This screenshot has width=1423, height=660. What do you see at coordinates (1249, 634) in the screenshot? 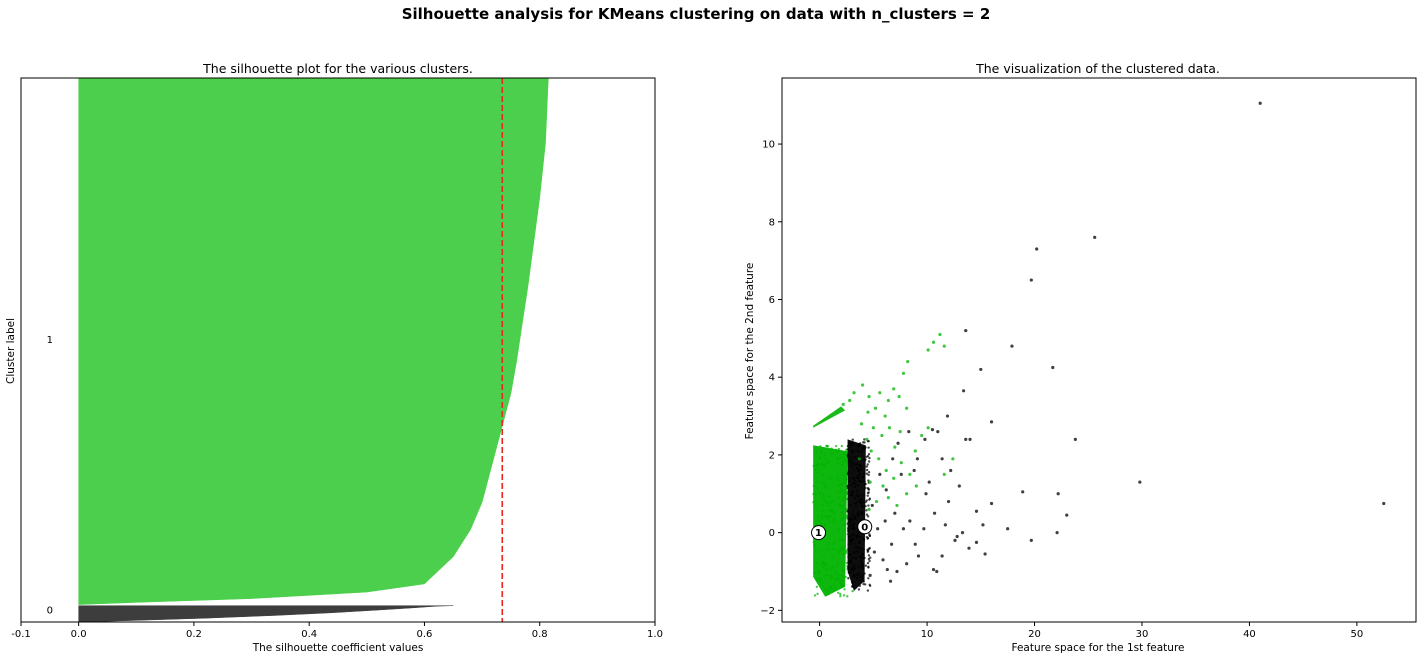
I see `scatter-x-tick-label: 40` at bounding box center [1249, 634].